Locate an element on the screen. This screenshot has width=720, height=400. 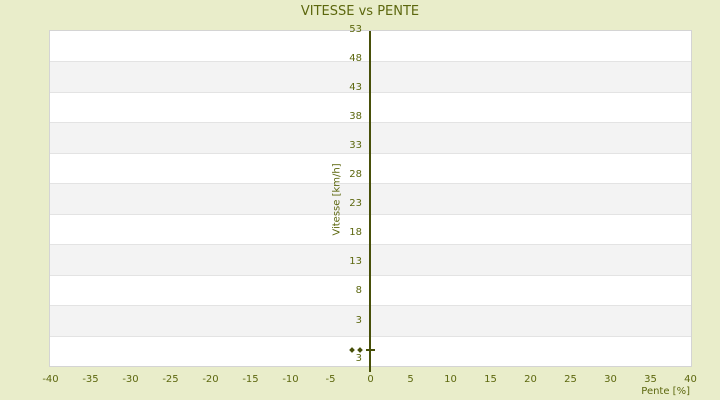
y-tick-label: 18 is located at coordinates (355, 233).